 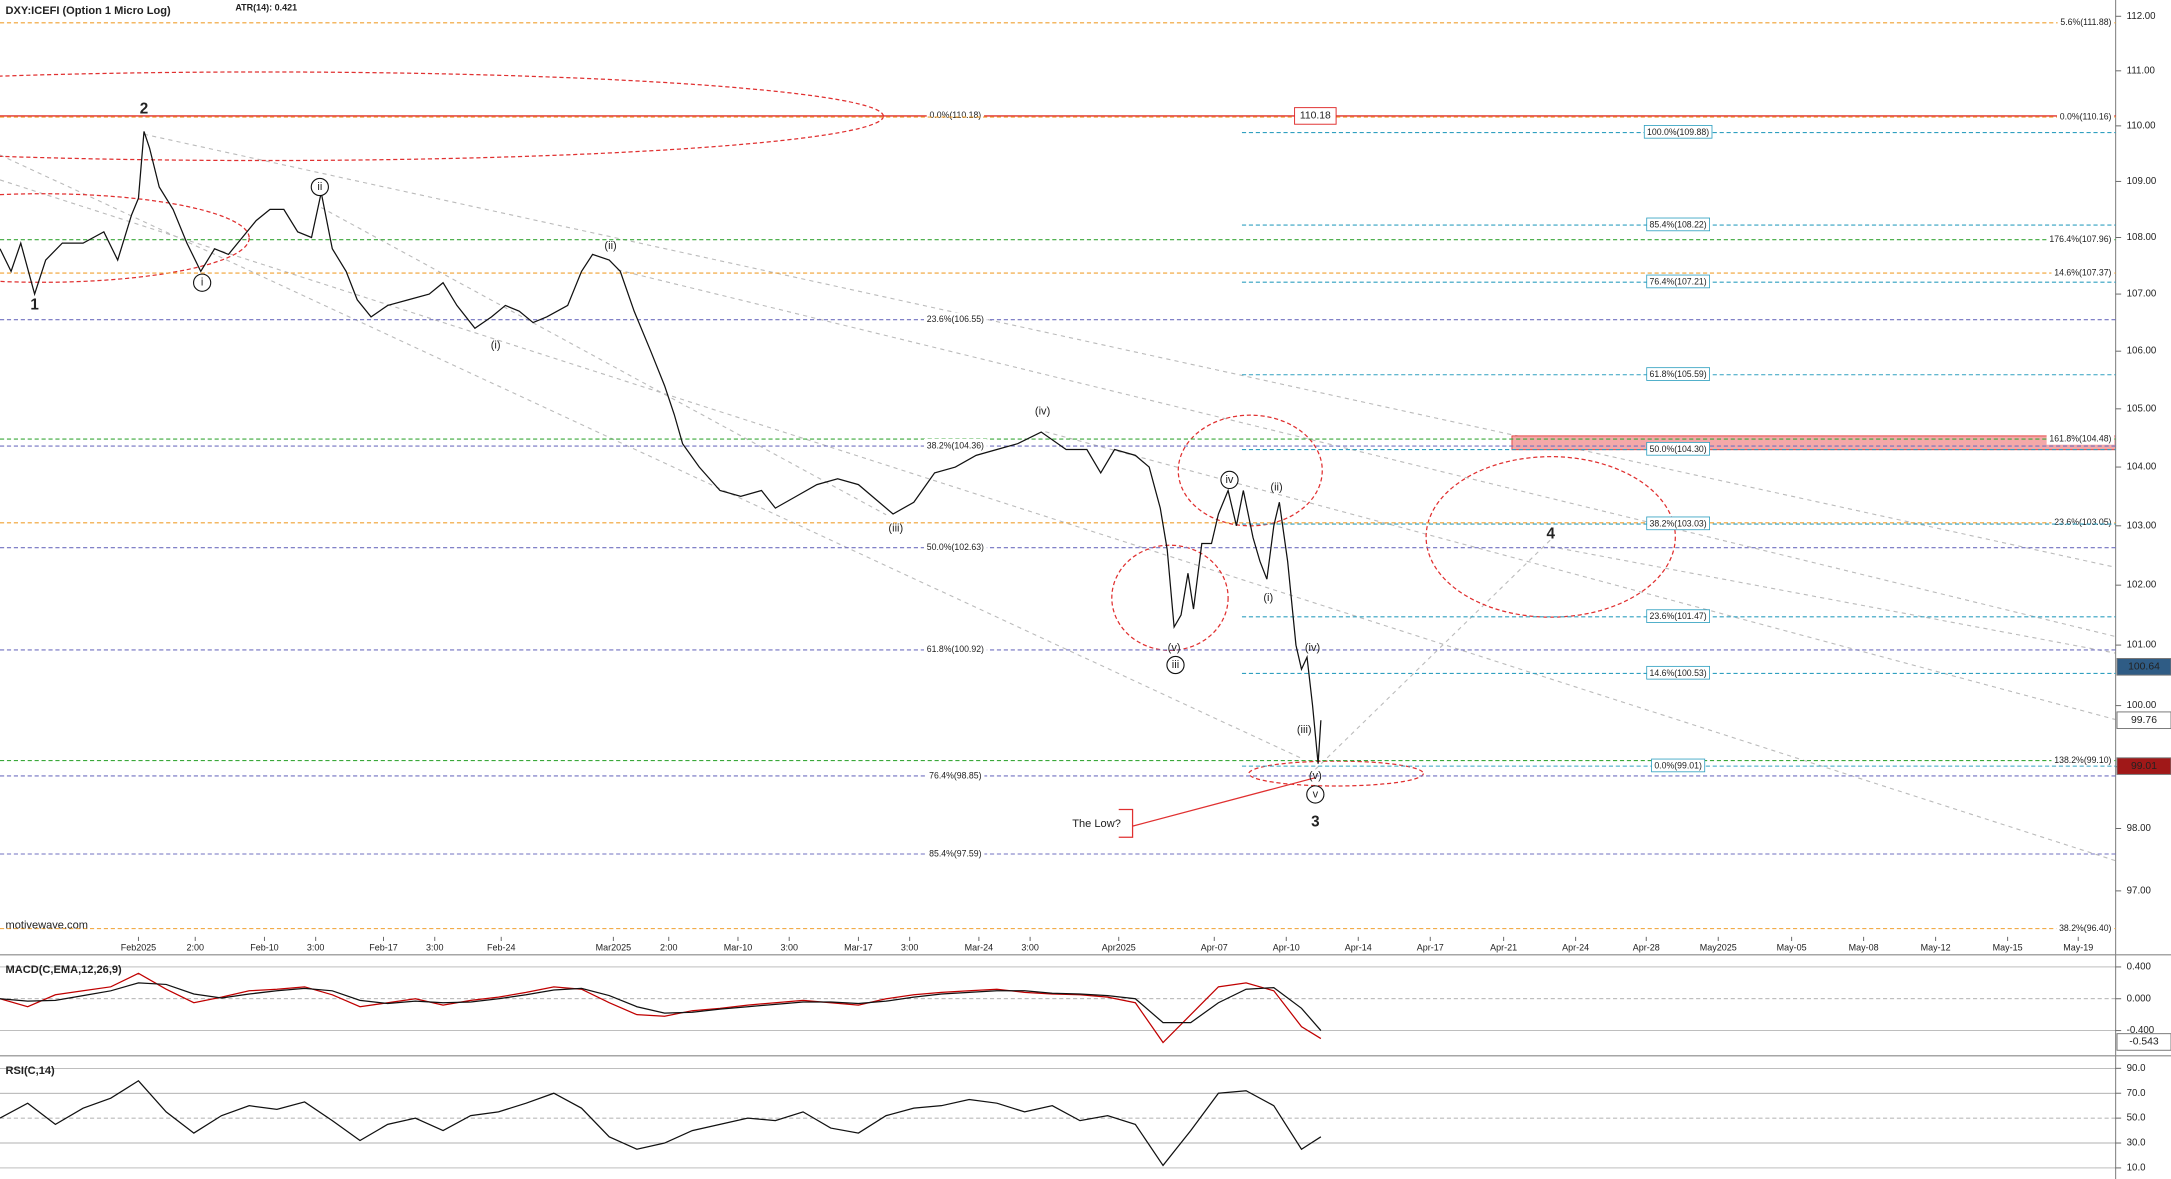 I want to click on y-tick-label: 108.00, so click(x=2142, y=237).